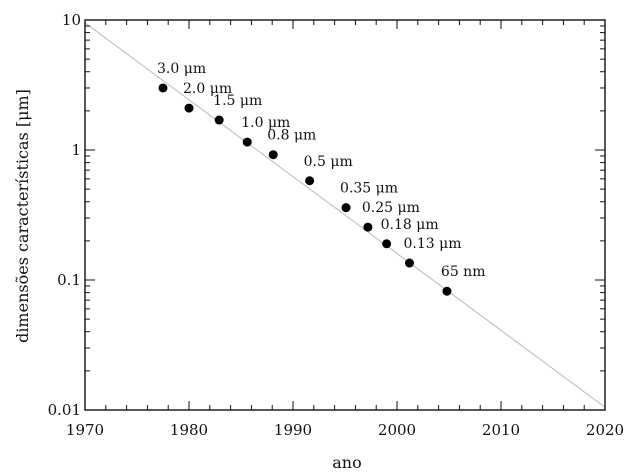 The image size is (635, 473). Describe the element at coordinates (237, 101) in the screenshot. I see `point-label: 1.5 μm` at that location.